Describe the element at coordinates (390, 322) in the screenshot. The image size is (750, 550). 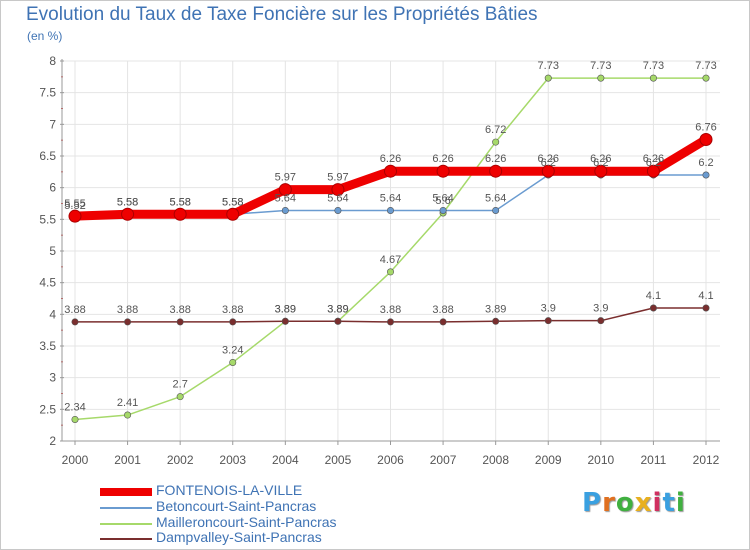
I see `point-dampvalley-2006` at that location.